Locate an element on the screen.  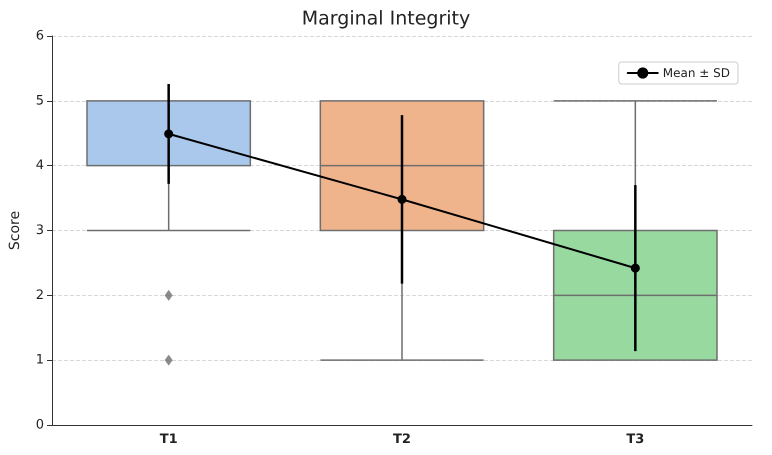
y-tick-label: 3 is located at coordinates (40, 230).